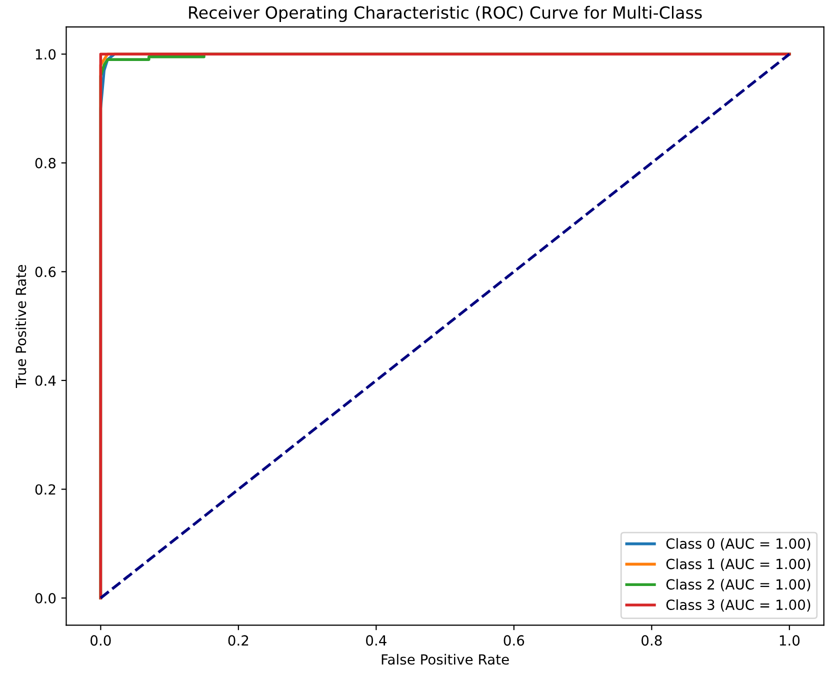 The height and width of the screenshot is (673, 828). What do you see at coordinates (738, 544) in the screenshot?
I see `legend-label: Class 0 (AUC = 1.00)` at bounding box center [738, 544].